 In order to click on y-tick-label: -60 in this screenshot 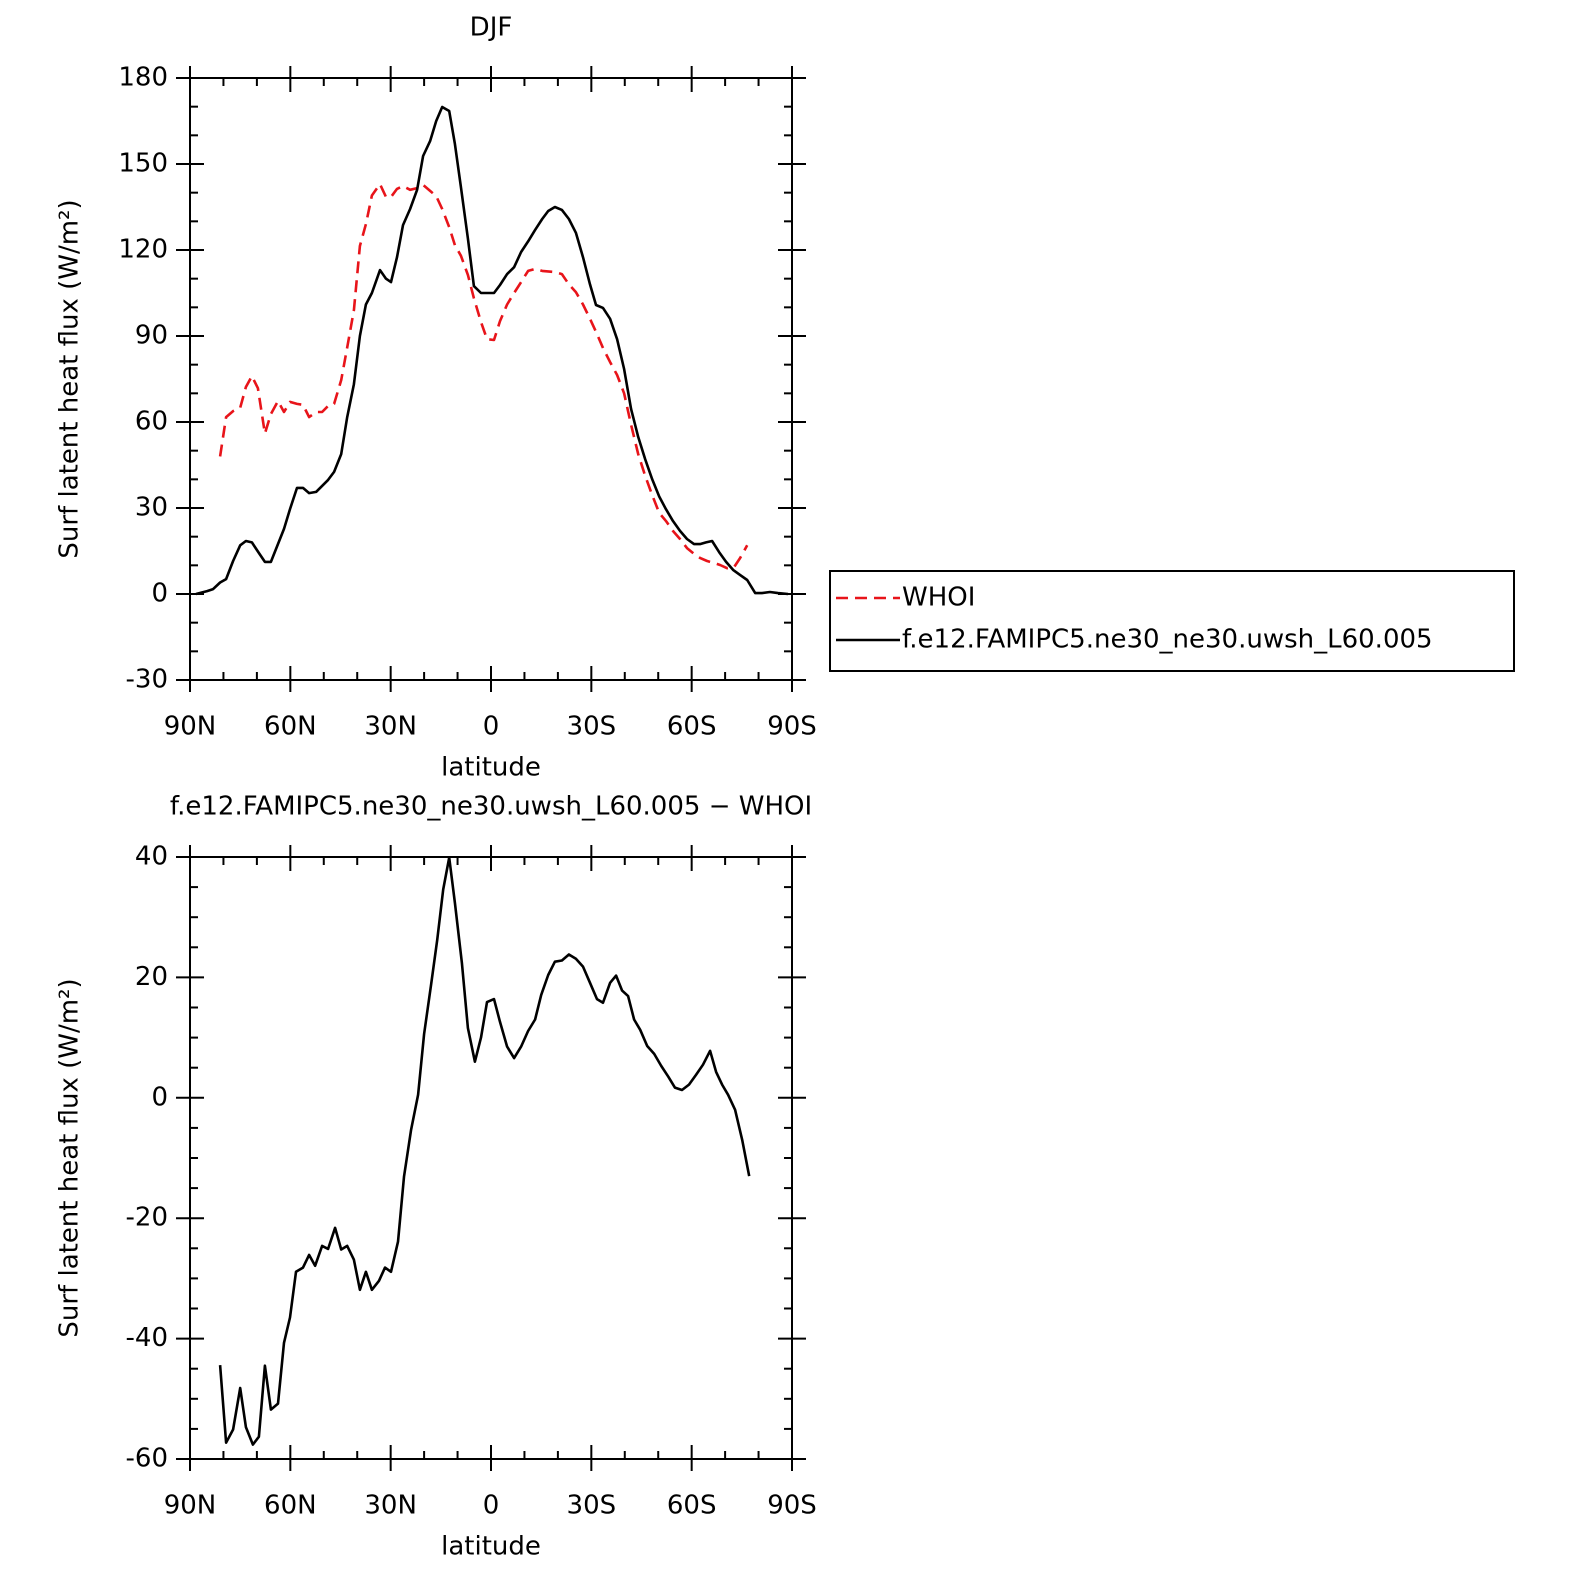, I will do `click(147, 1459)`.